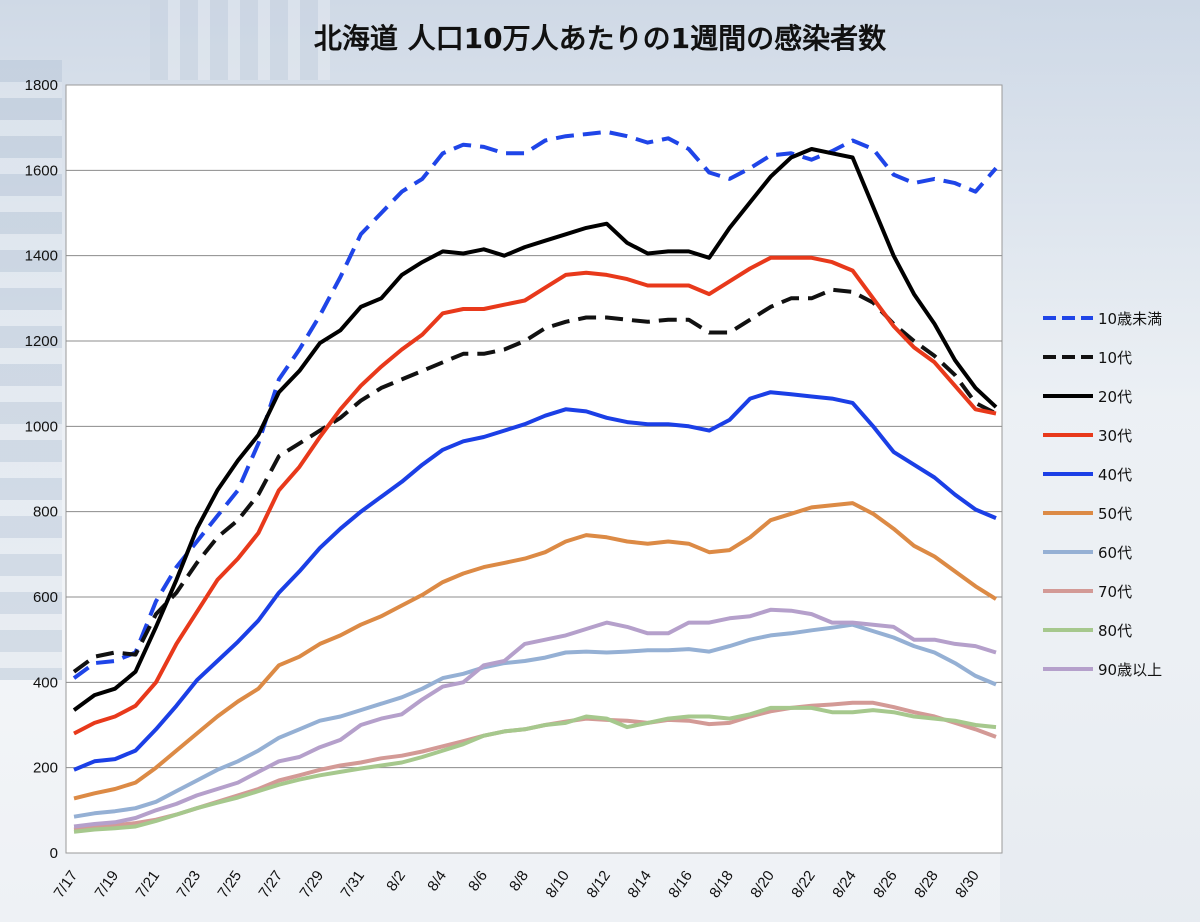 Image resolution: width=1200 pixels, height=922 pixels. What do you see at coordinates (680, 885) in the screenshot?
I see `x-tick-label: 8/16` at bounding box center [680, 885].